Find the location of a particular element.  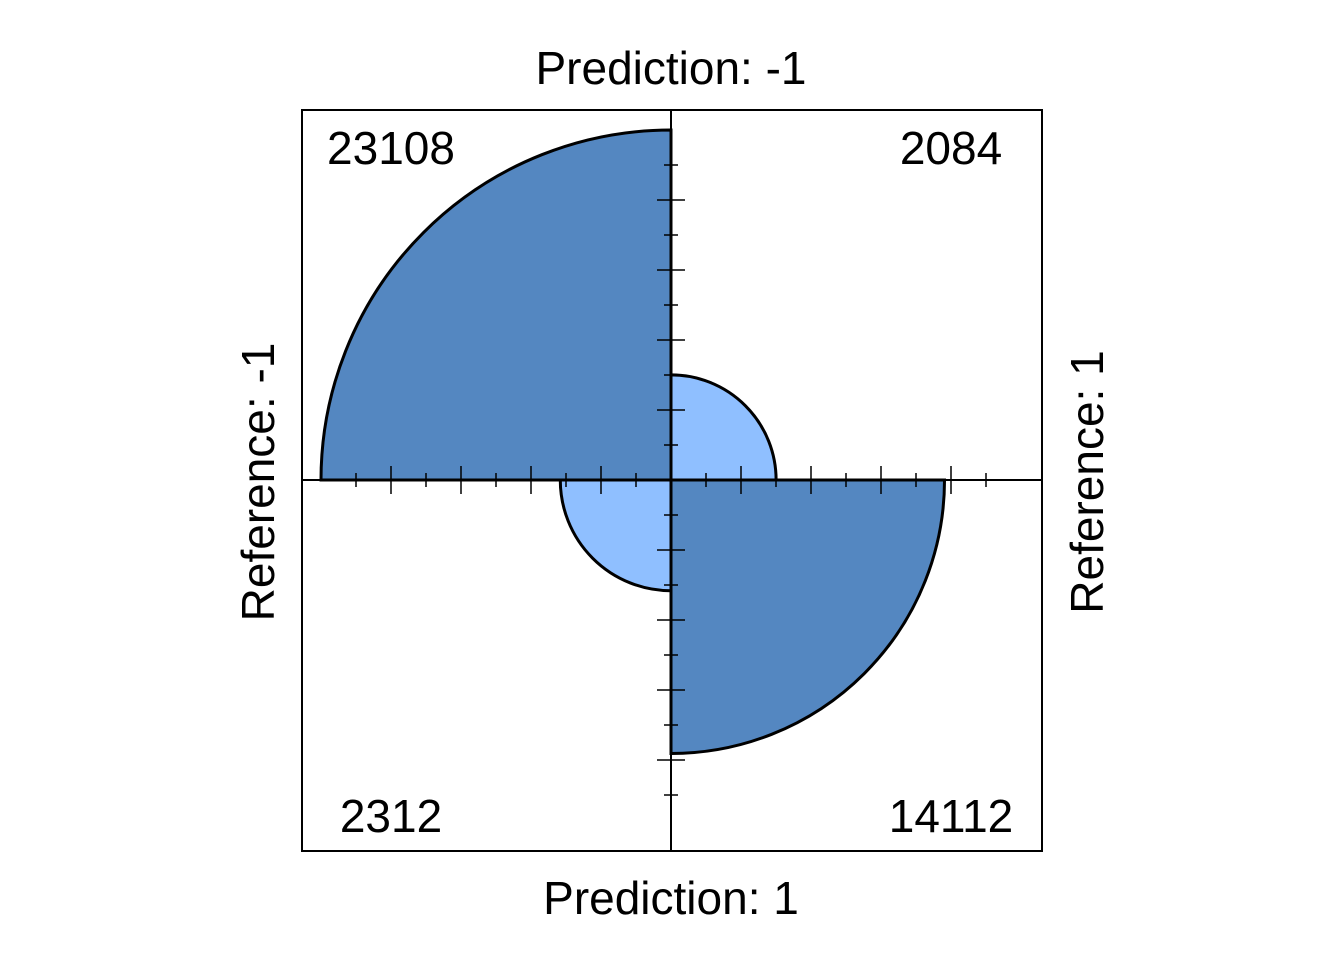

sector-top-right is located at coordinates (723, 427).